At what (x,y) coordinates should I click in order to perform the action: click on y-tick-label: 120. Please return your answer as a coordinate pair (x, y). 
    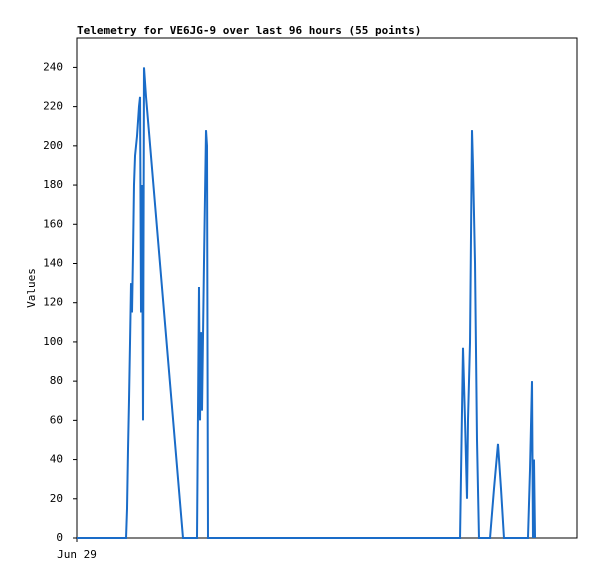
    Looking at the image, I should click on (53, 302).